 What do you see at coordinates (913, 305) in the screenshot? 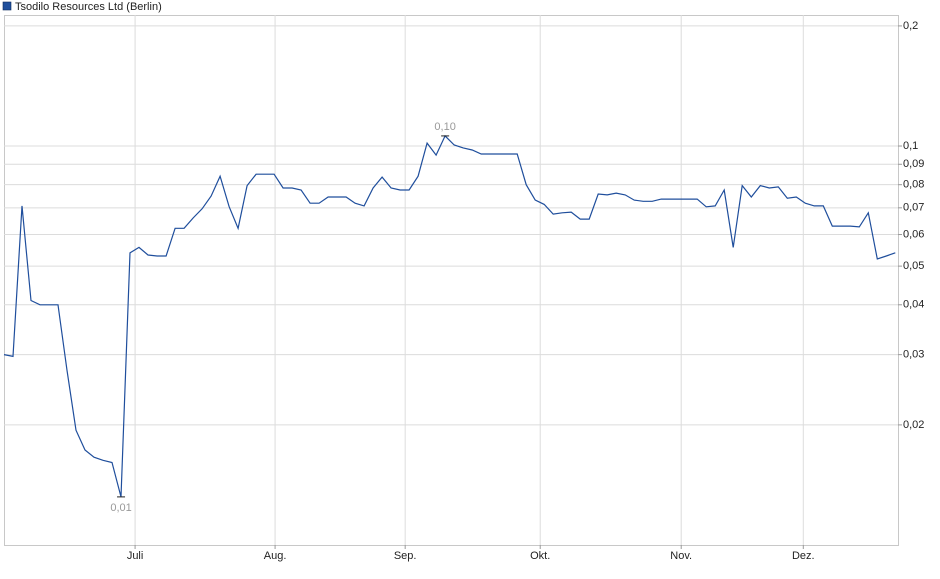
I see `y-tick-label: 0,04` at bounding box center [913, 305].